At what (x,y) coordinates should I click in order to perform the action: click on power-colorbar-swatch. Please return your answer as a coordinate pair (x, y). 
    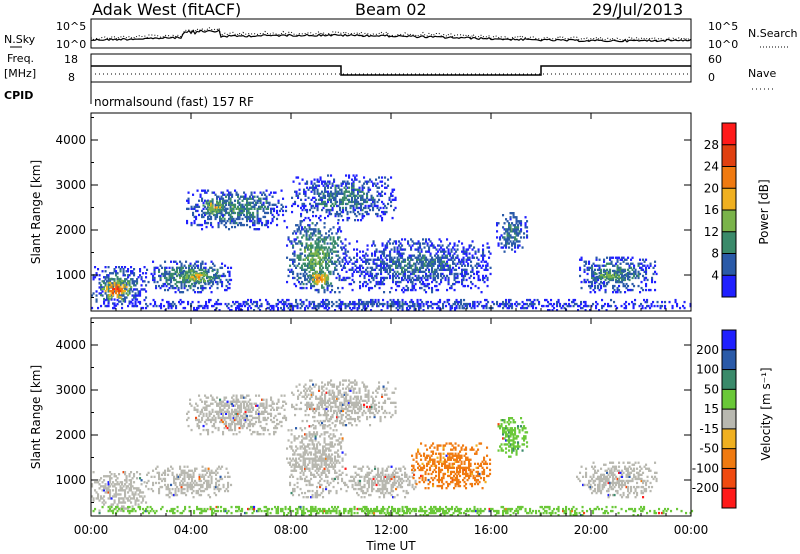
    Looking at the image, I should click on (729, 199).